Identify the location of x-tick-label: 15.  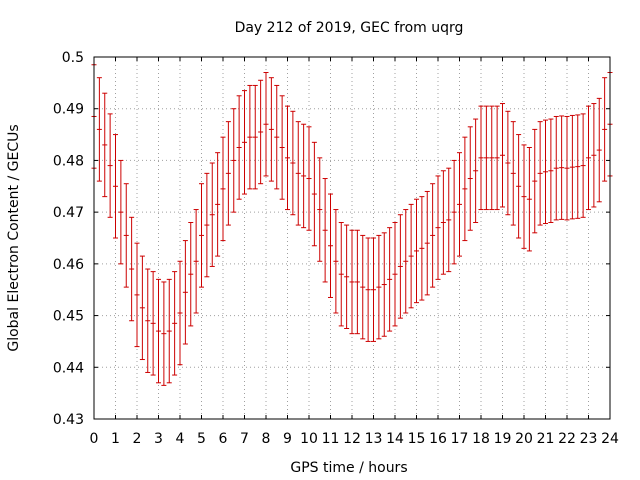
(417, 439).